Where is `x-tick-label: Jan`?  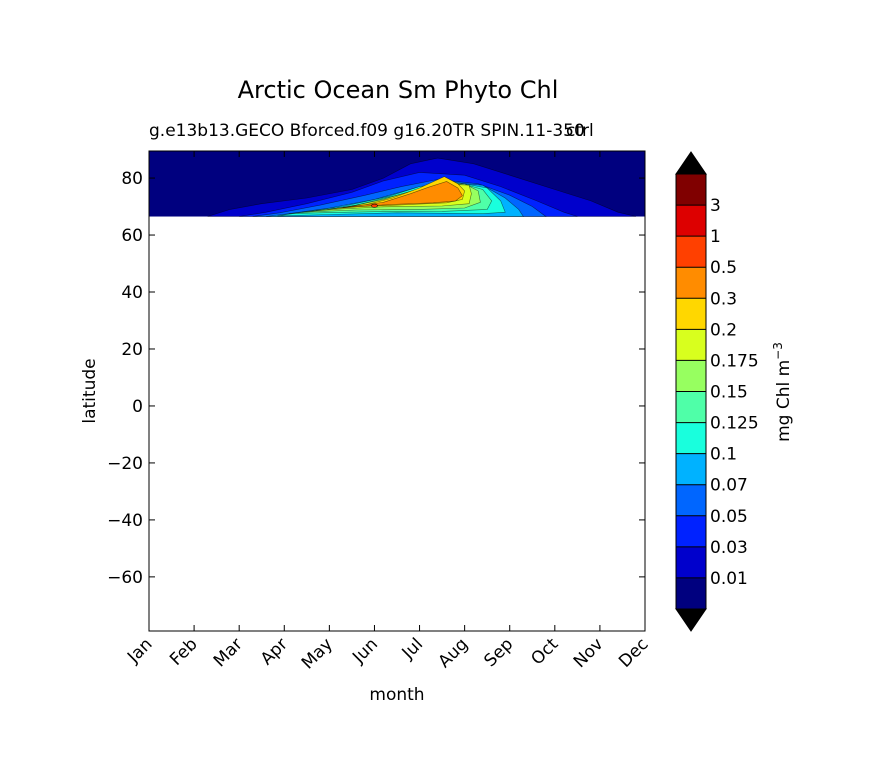 x-tick-label: Jan is located at coordinates (139, 650).